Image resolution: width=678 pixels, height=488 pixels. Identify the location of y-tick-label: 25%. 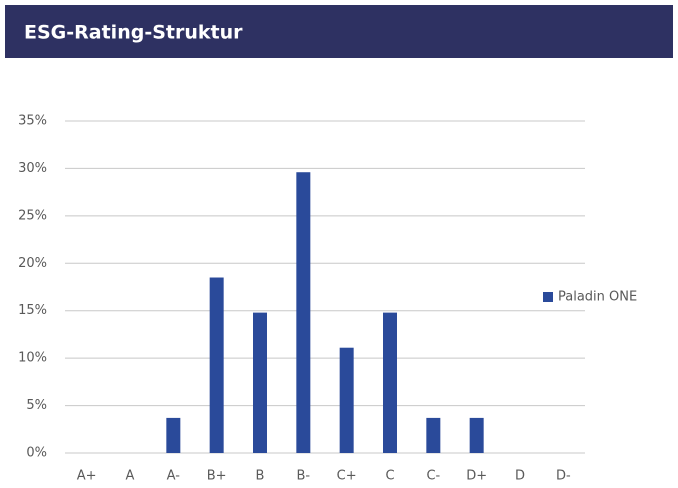
(32, 215).